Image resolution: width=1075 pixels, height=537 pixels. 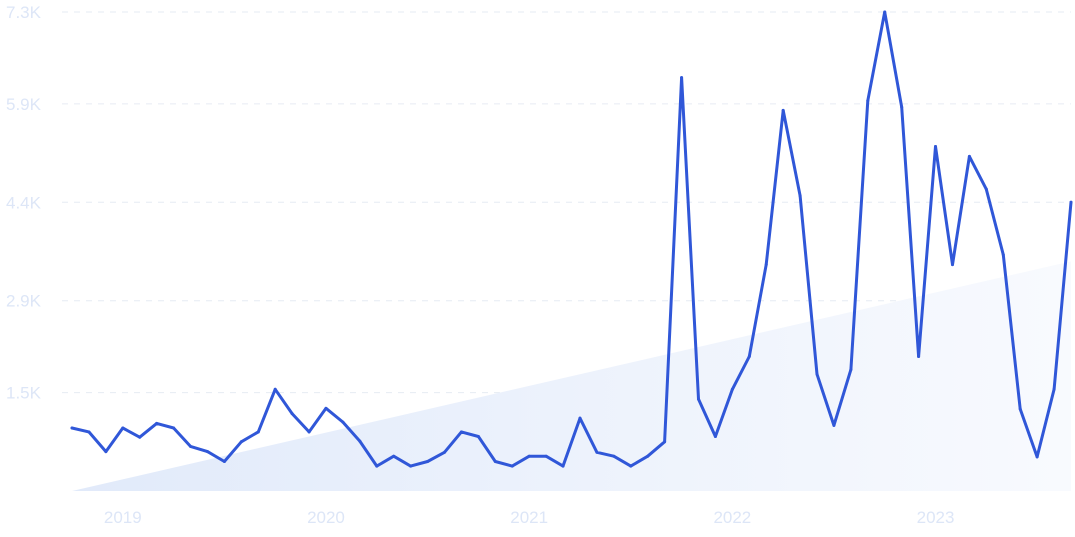 I want to click on y-tick-label: 2.9K, so click(x=24, y=301).